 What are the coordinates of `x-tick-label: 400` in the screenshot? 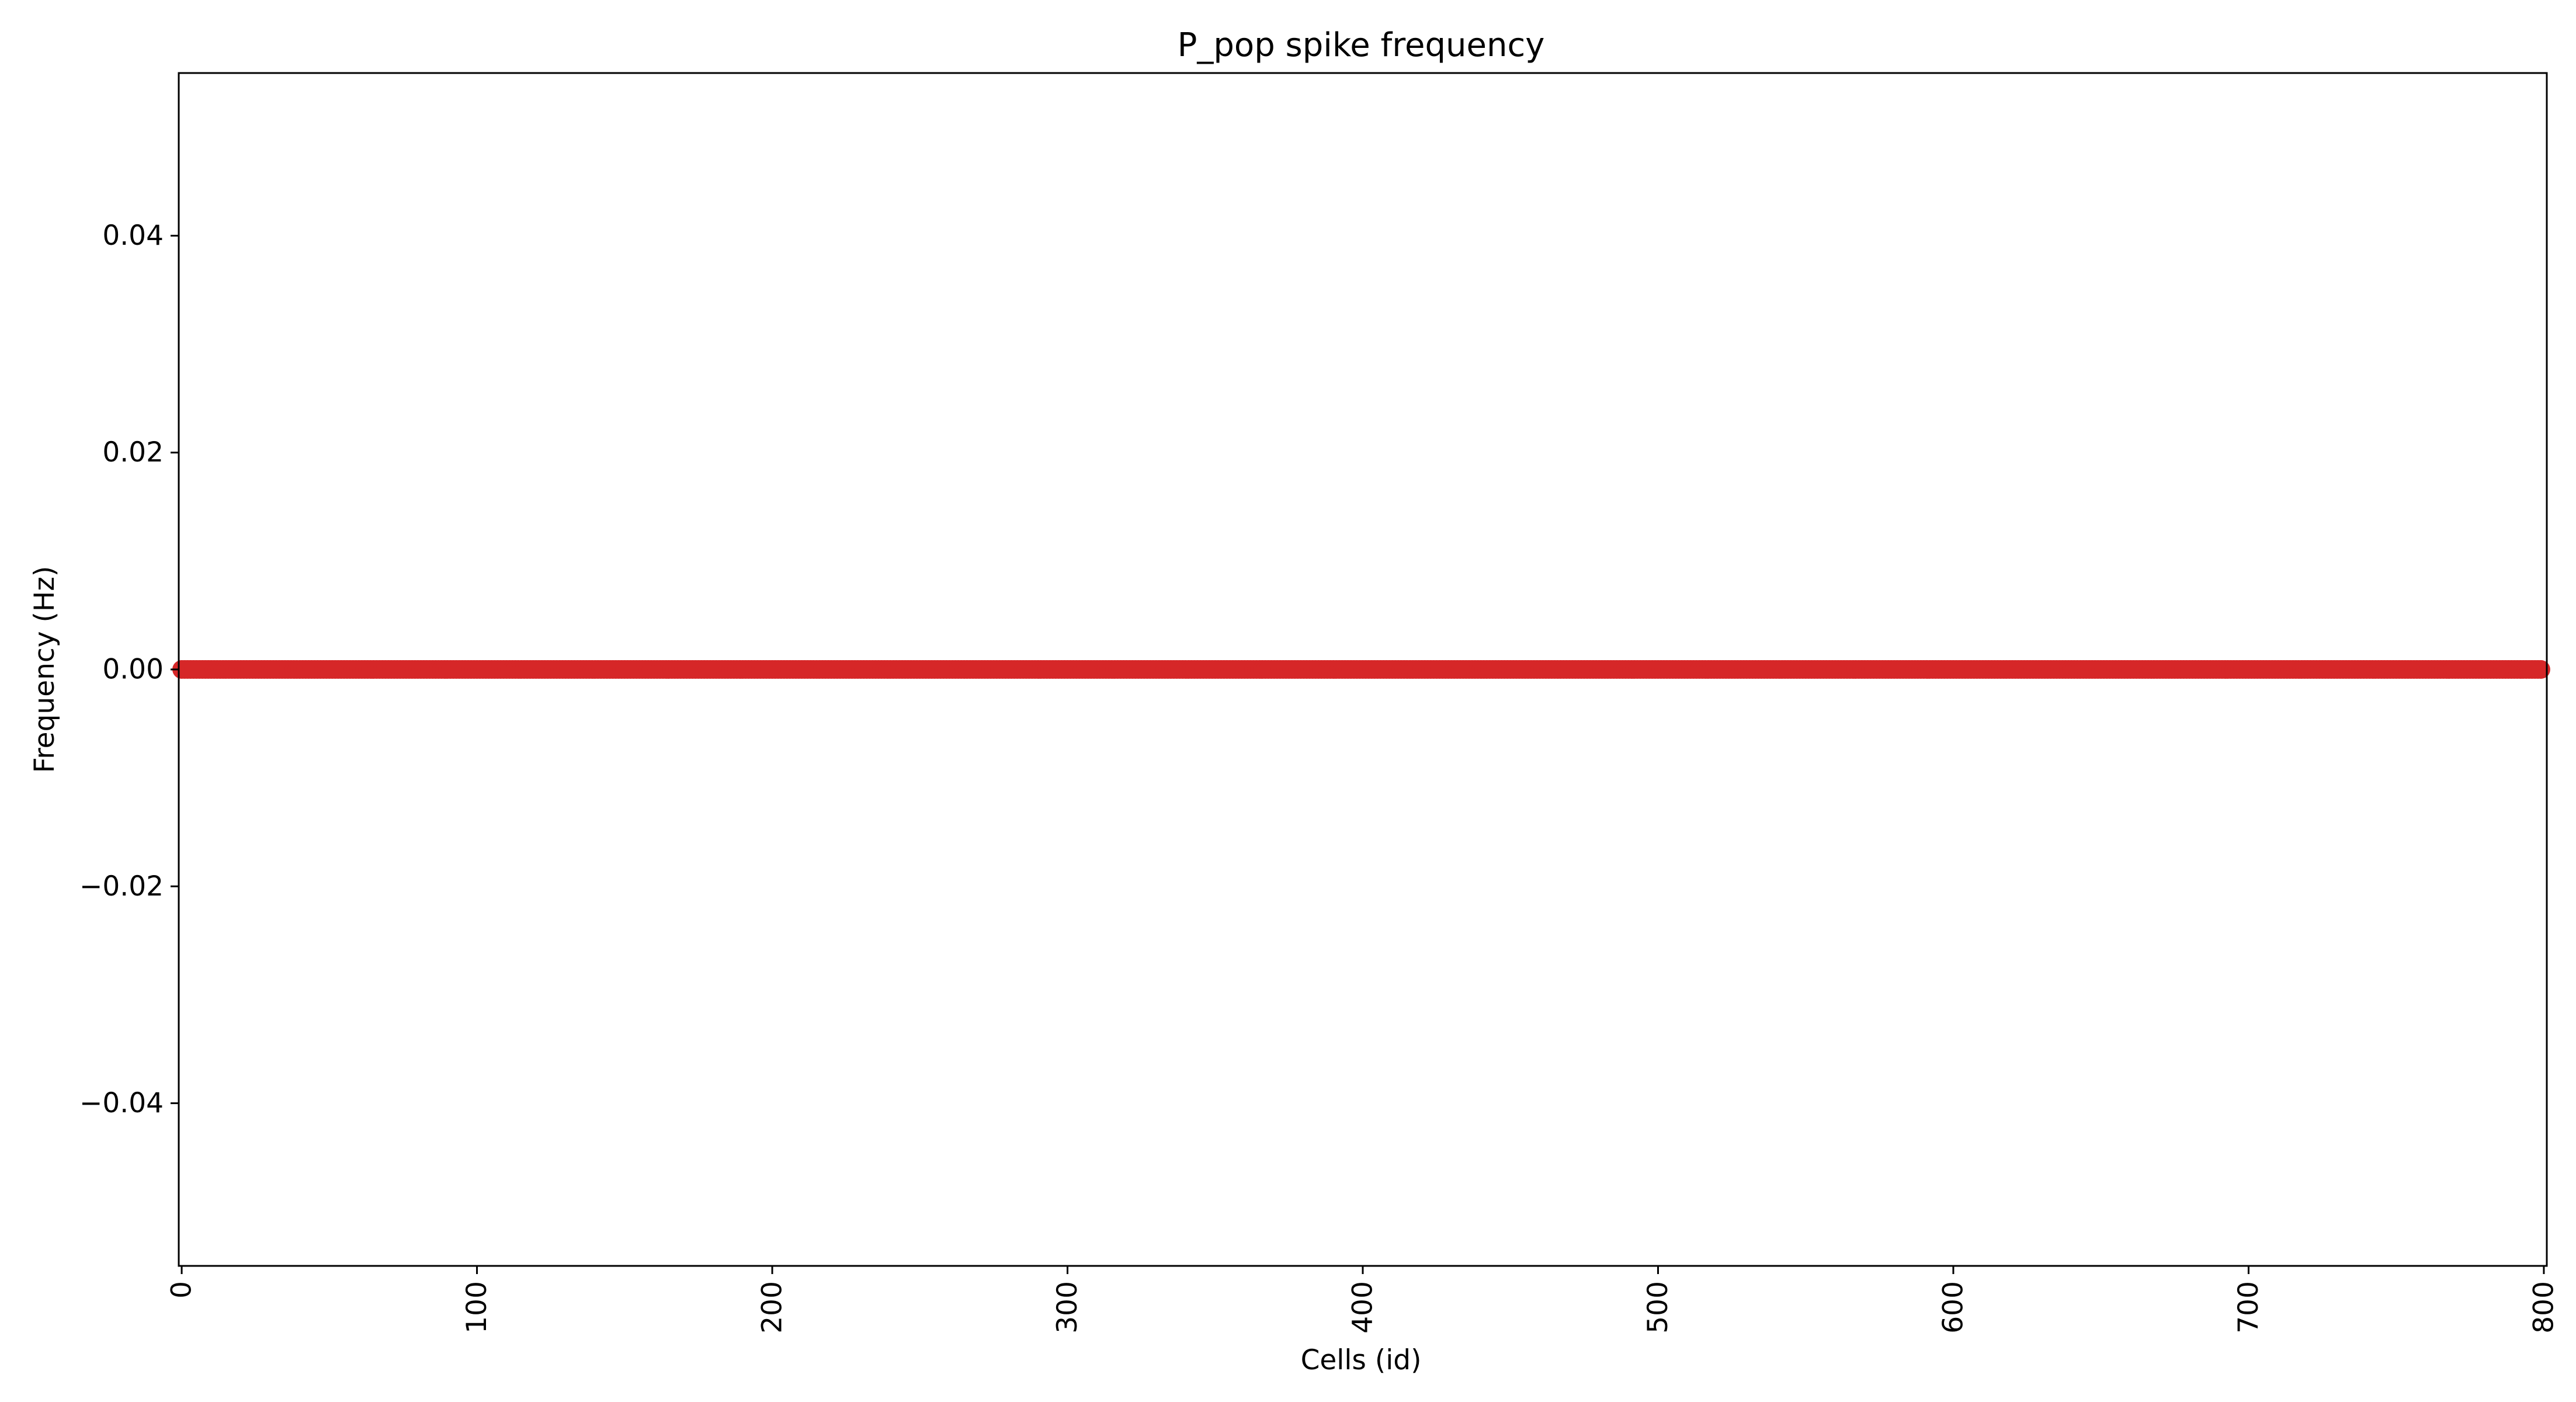 It's located at (1363, 1307).